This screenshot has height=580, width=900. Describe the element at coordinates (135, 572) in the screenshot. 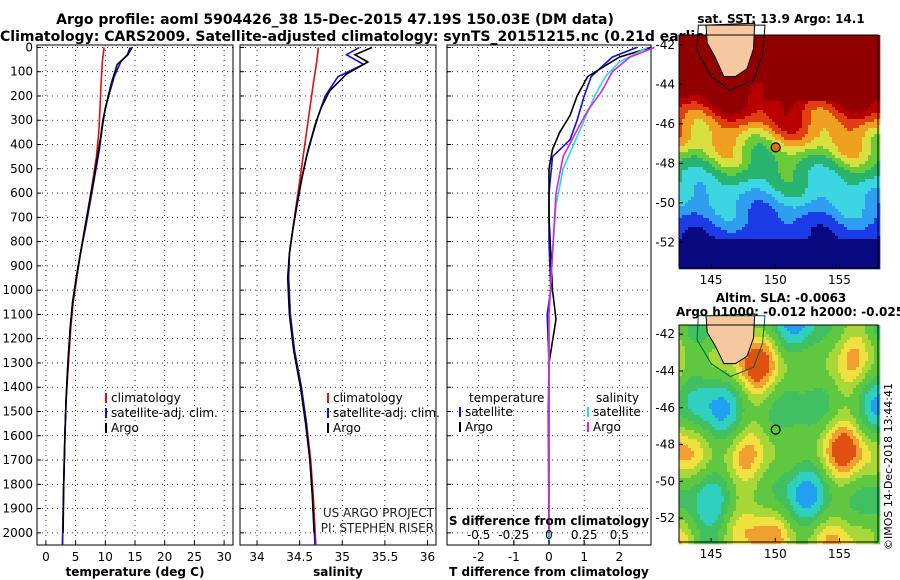

I see `x-axis-label: temperature (deg C)` at that location.